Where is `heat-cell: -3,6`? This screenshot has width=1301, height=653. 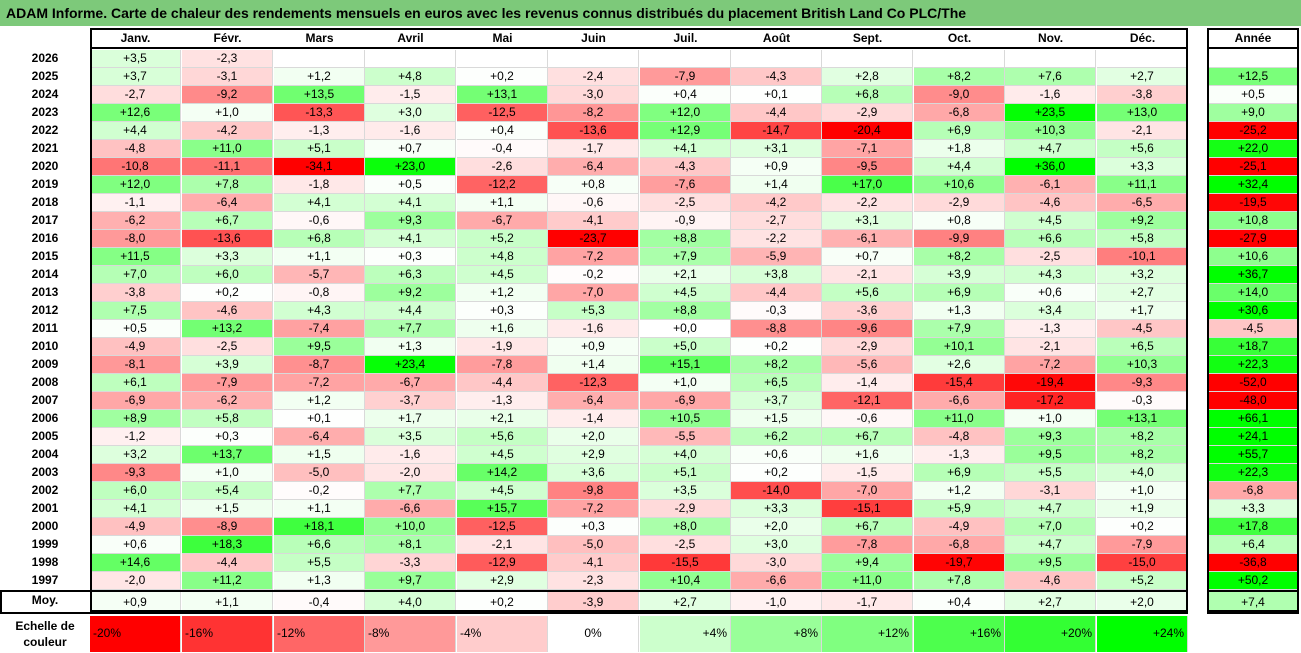 heat-cell: -3,6 is located at coordinates (867, 311).